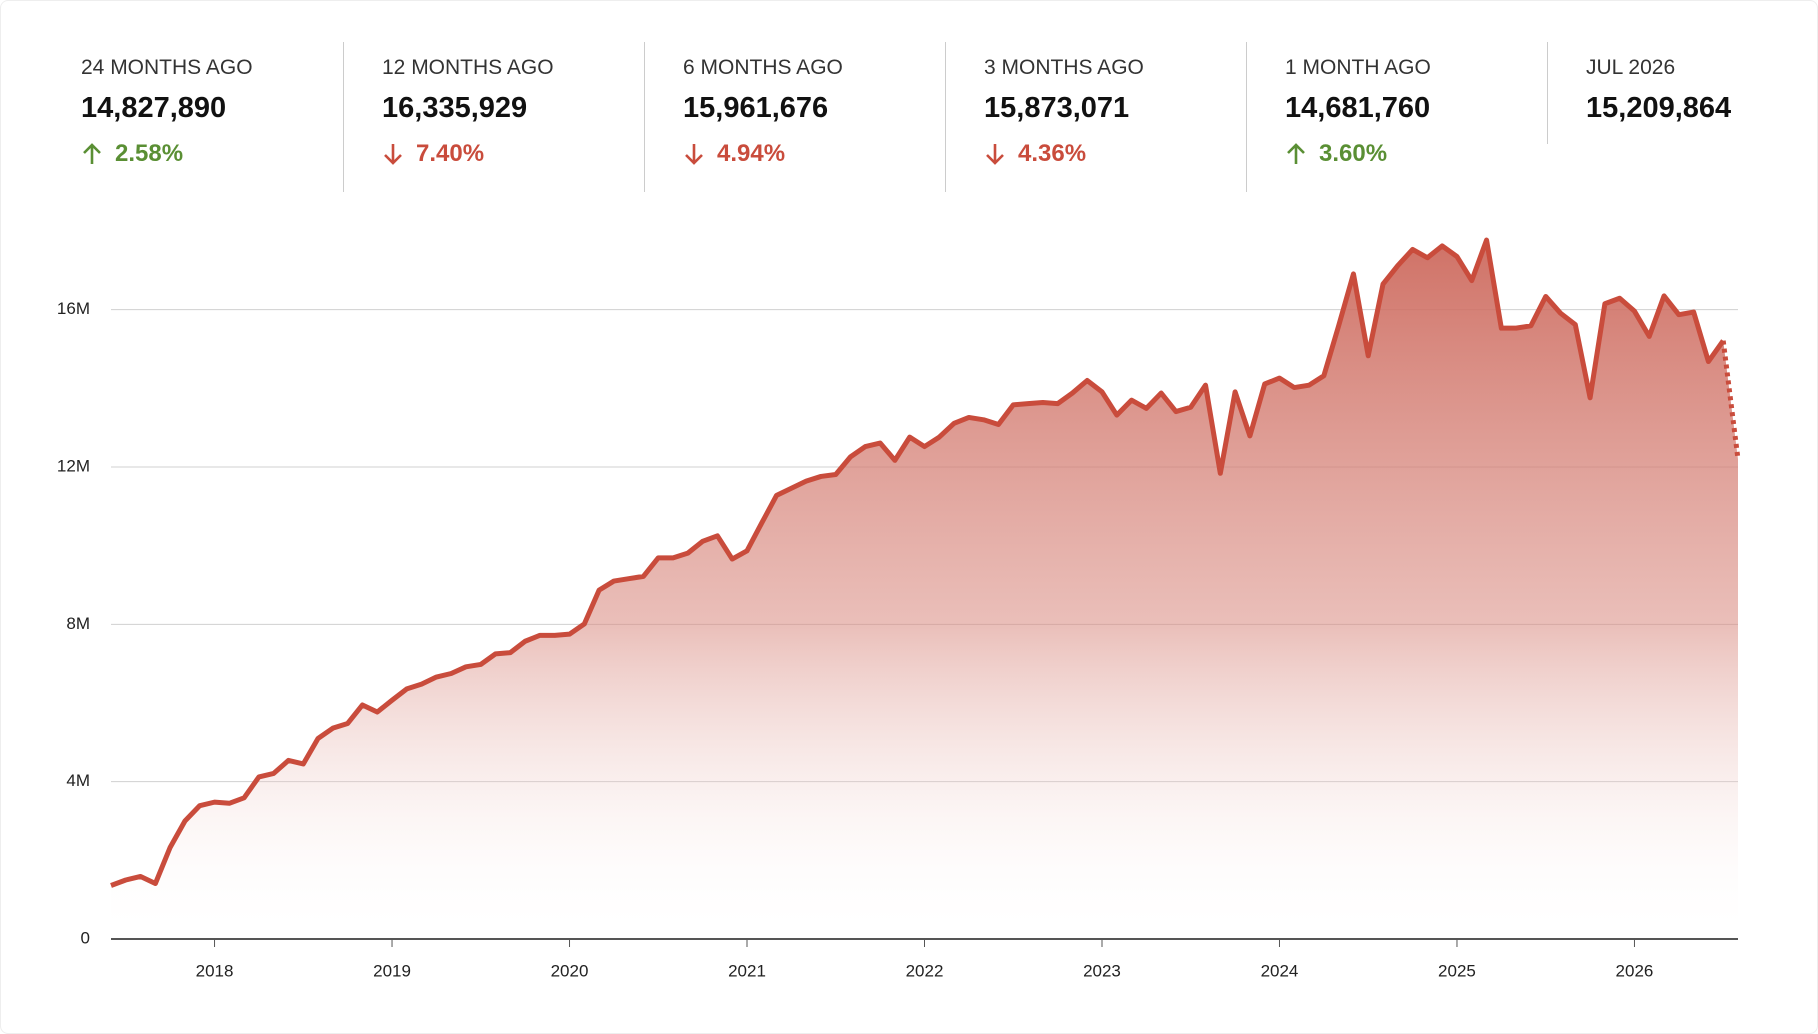 The height and width of the screenshot is (1034, 1818). What do you see at coordinates (78, 623) in the screenshot?
I see `y-tick-label: 8M` at bounding box center [78, 623].